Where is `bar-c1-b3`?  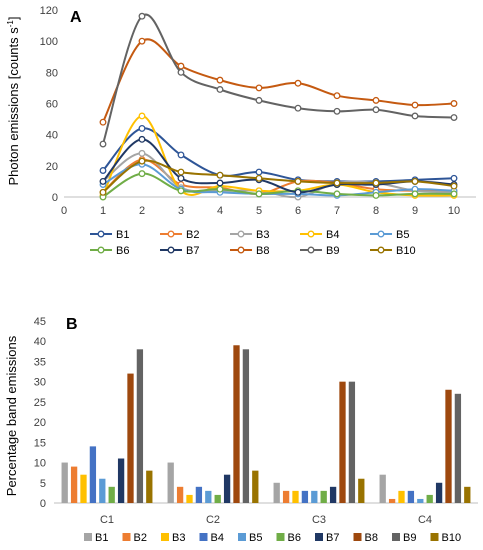 bar-c1-b3 is located at coordinates (83, 488).